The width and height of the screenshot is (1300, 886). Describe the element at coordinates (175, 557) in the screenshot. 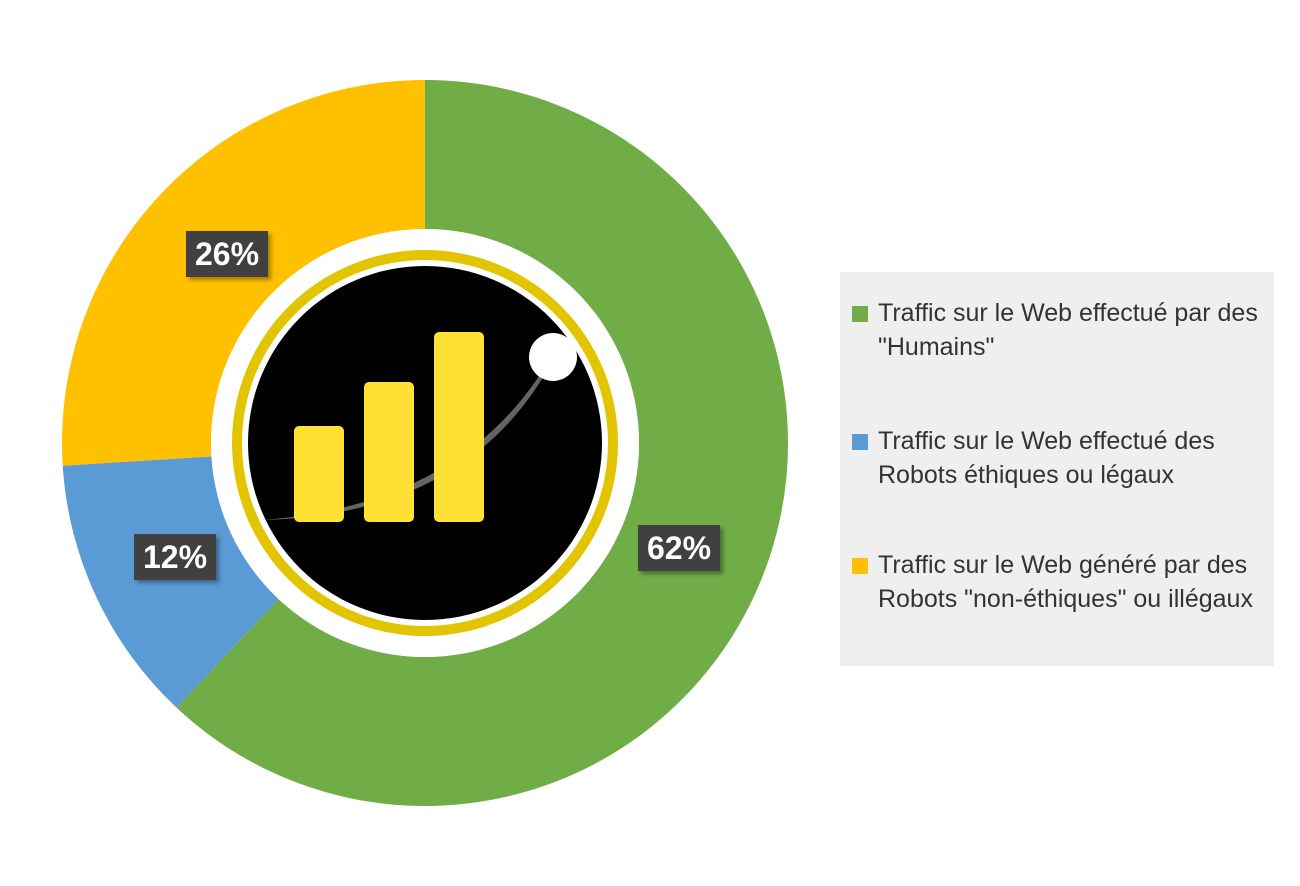

I see `data-label-robots-ethiques: 12%` at that location.